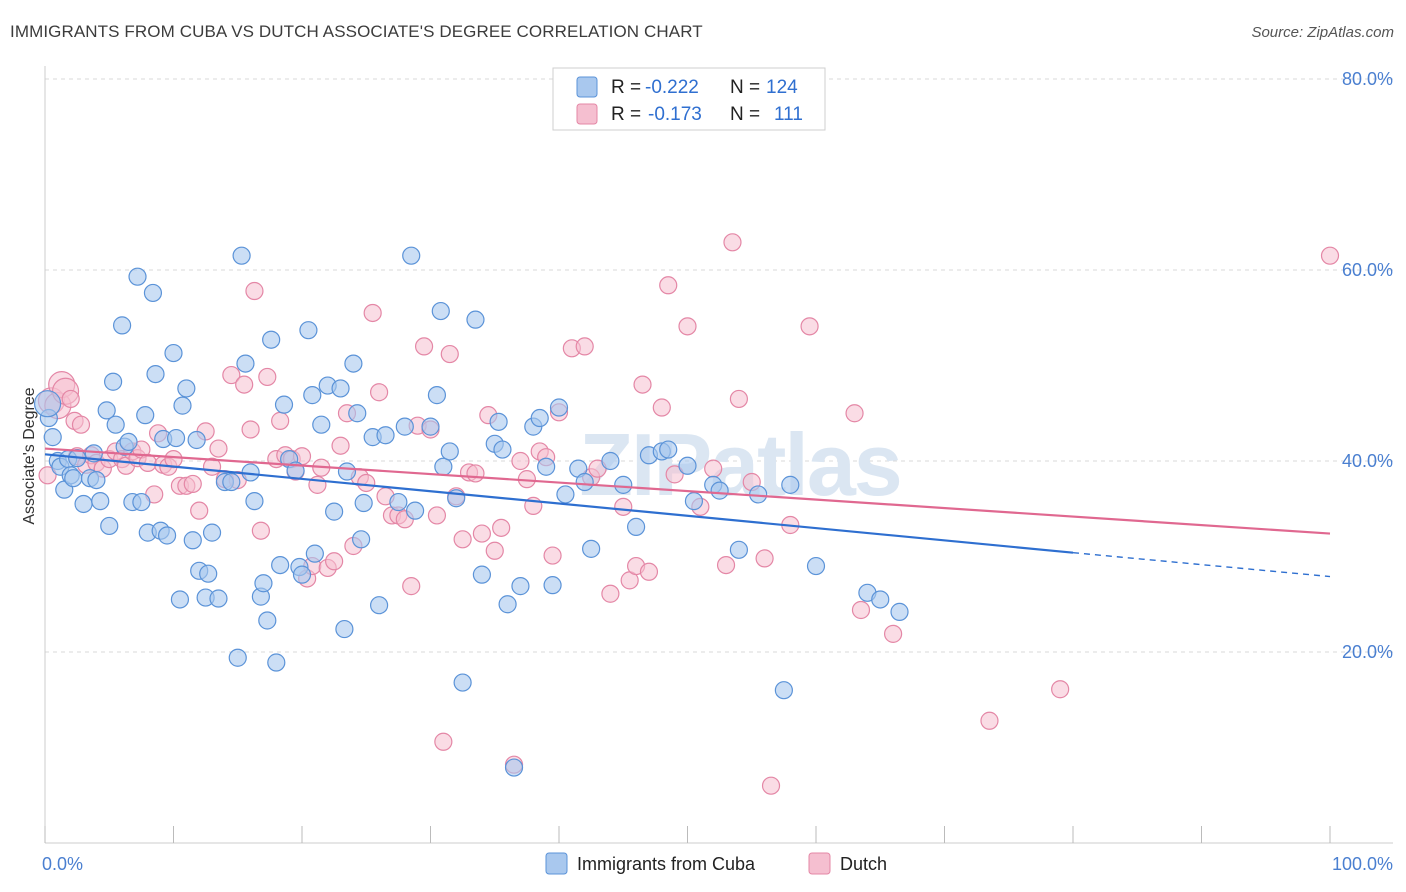 The height and width of the screenshot is (892, 1406). Describe the element at coordinates (1367, 270) in the screenshot. I see `y-tick-label: 60.0%` at that location.